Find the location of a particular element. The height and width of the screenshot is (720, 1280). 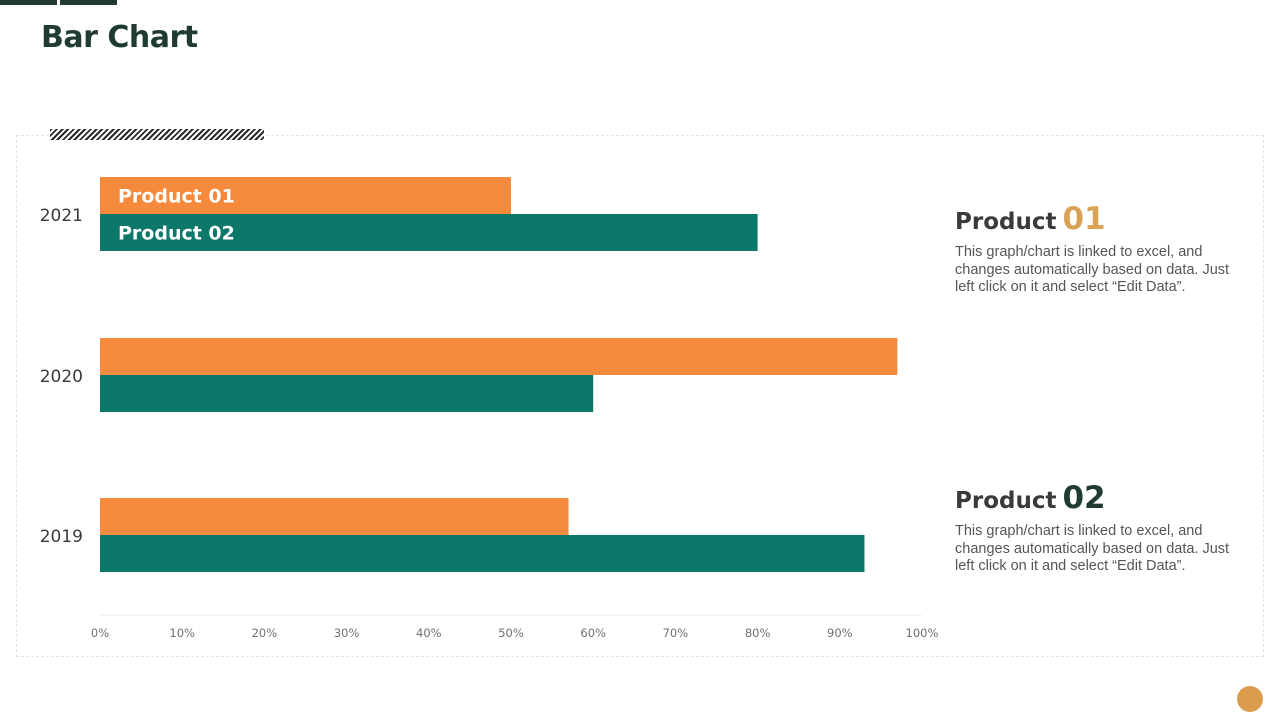

corner-decoration-dot is located at coordinates (1250, 699).